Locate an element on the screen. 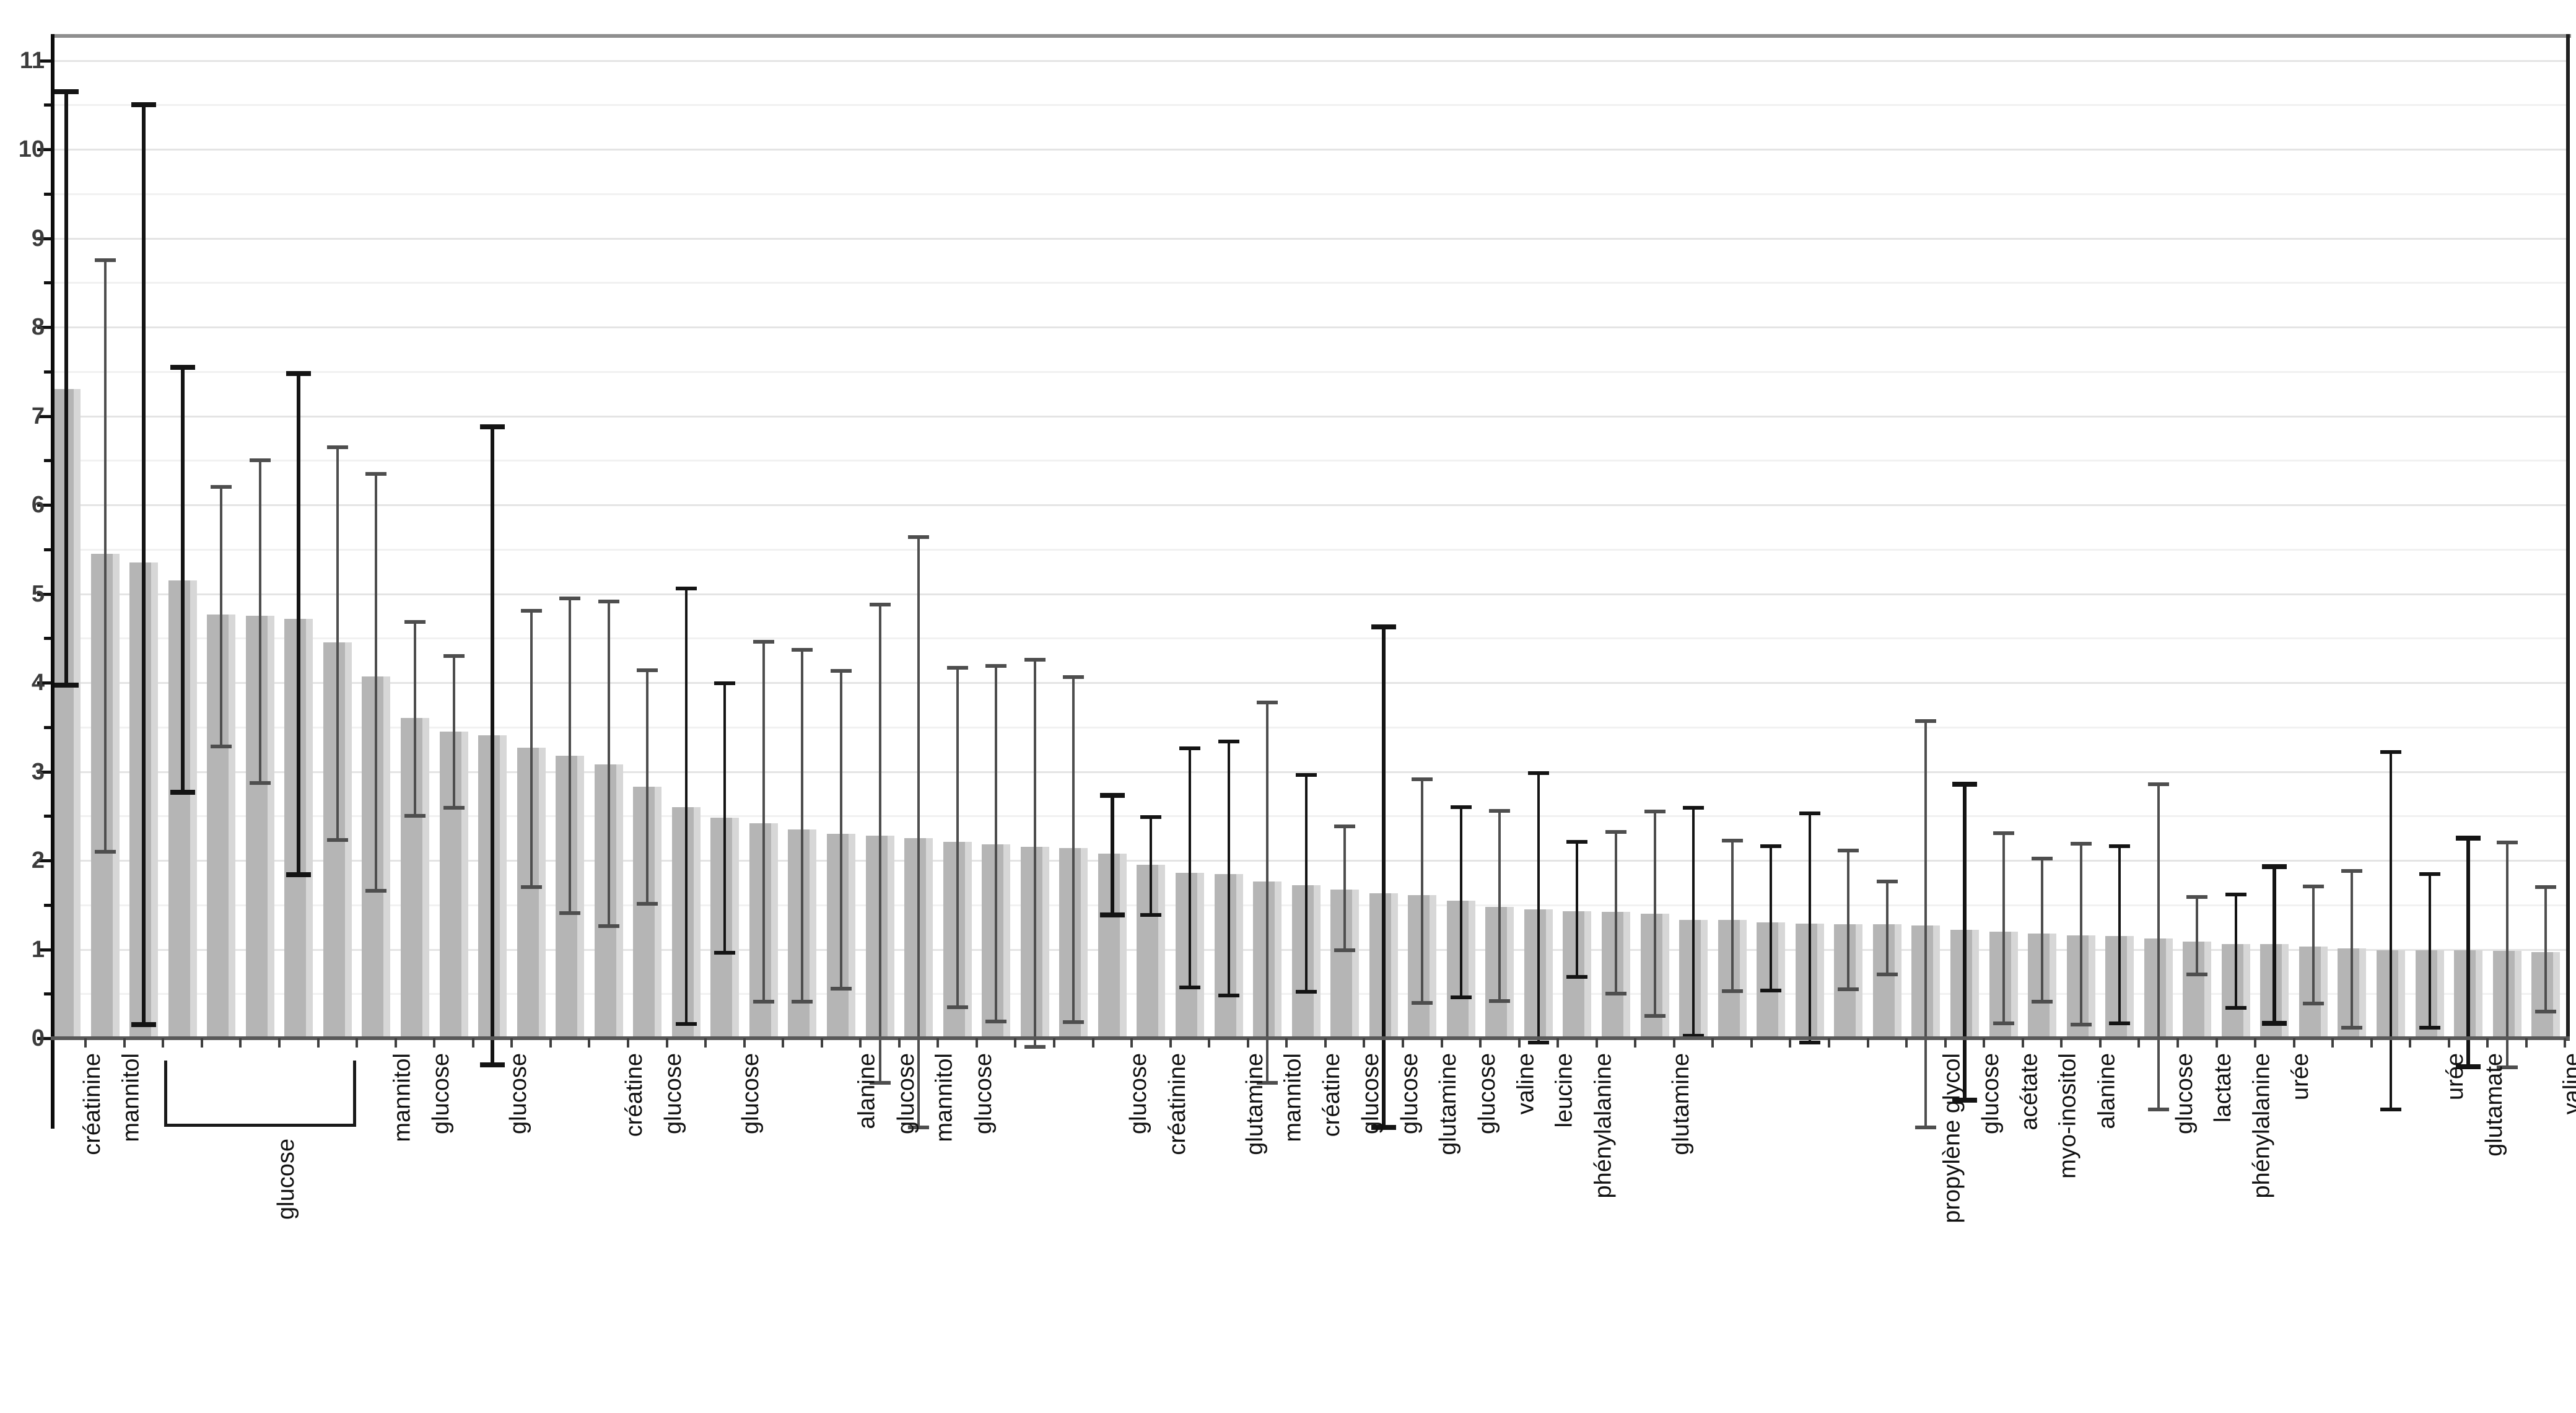 This screenshot has width=2576, height=1413. x-label: alanine is located at coordinates (867, 1091).